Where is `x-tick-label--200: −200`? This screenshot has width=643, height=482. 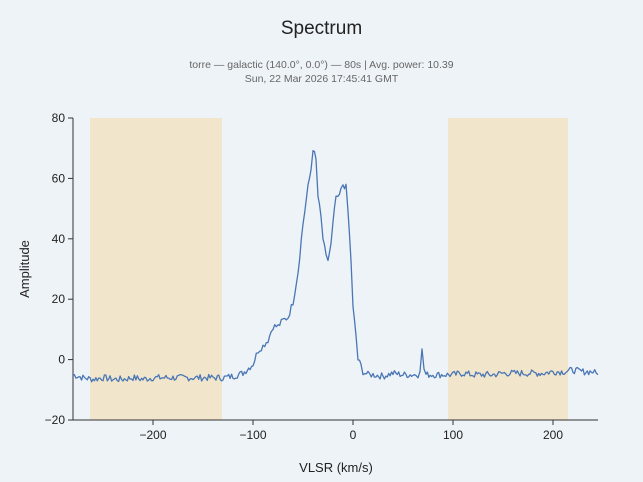 x-tick-label--200: −200 is located at coordinates (152, 435).